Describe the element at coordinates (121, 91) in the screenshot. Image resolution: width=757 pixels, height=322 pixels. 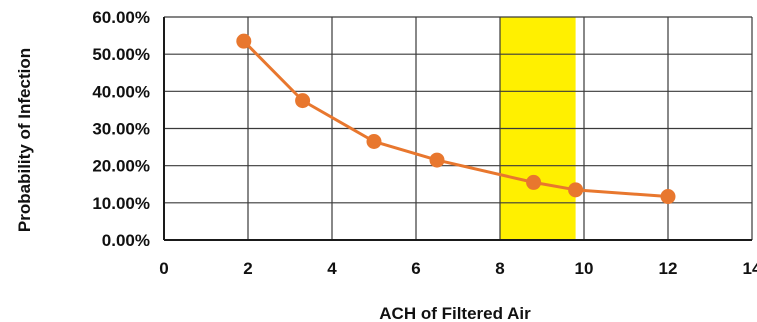
I see `y-tick-label: 40.00%` at that location.